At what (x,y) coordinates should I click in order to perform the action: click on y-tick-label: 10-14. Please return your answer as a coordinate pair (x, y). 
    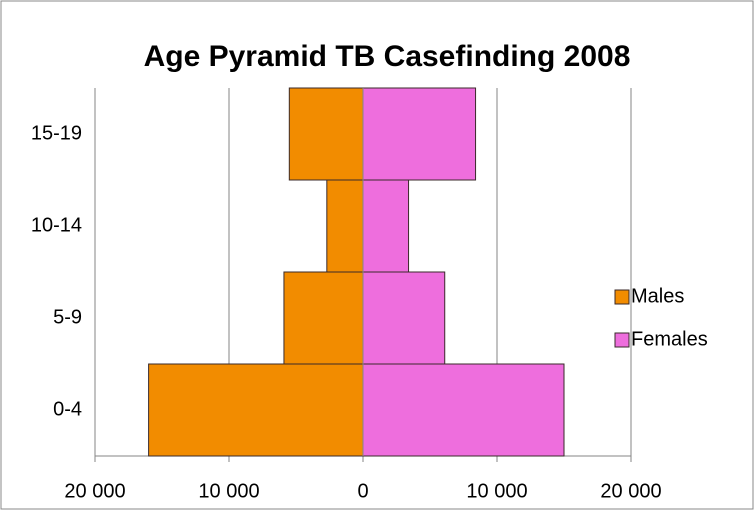
    Looking at the image, I should click on (56, 225).